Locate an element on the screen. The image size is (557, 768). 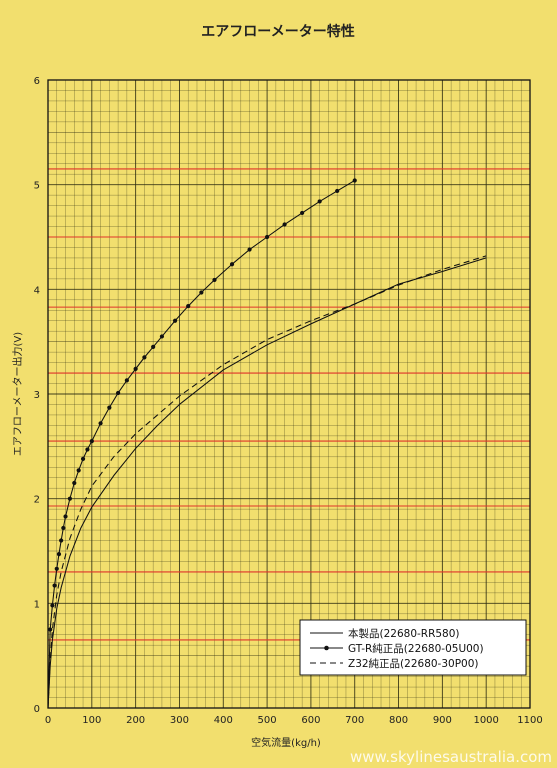
y-tick-label: 5 is located at coordinates (37, 186).